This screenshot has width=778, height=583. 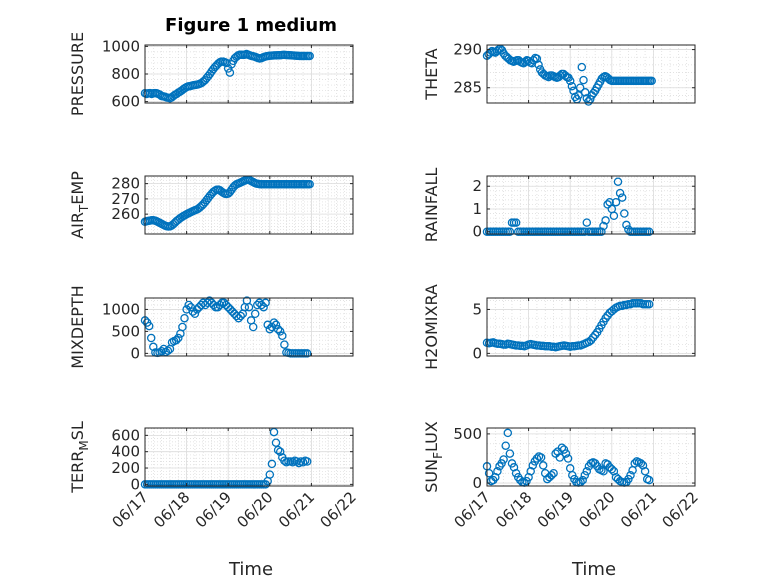 What do you see at coordinates (125, 184) in the screenshot?
I see `y-tick-label: 280` at bounding box center [125, 184].